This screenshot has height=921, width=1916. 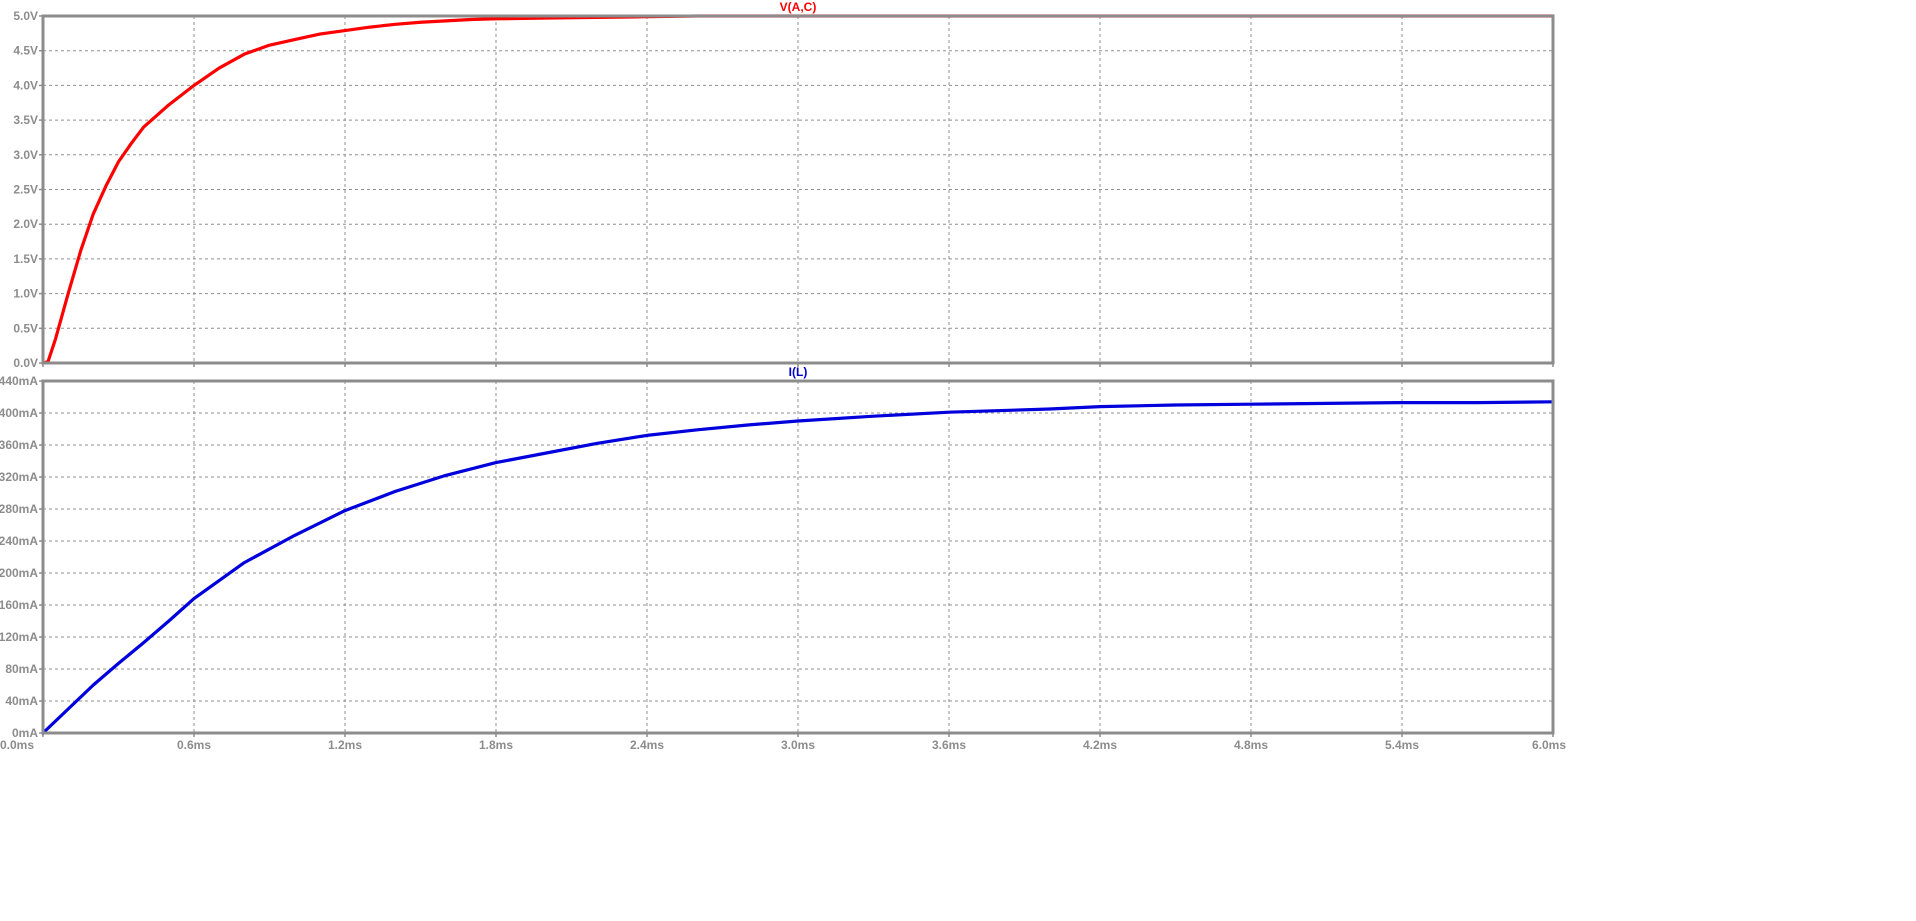 I want to click on current-y-tick-label: 400mA, so click(x=19, y=413).